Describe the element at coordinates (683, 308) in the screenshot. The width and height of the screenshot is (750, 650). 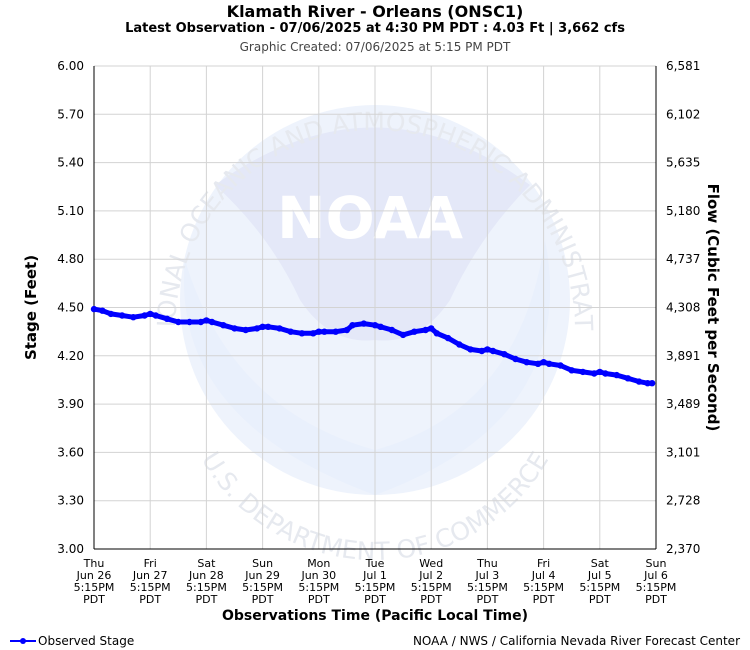
I see `y2-tick-label: 4,308` at that location.